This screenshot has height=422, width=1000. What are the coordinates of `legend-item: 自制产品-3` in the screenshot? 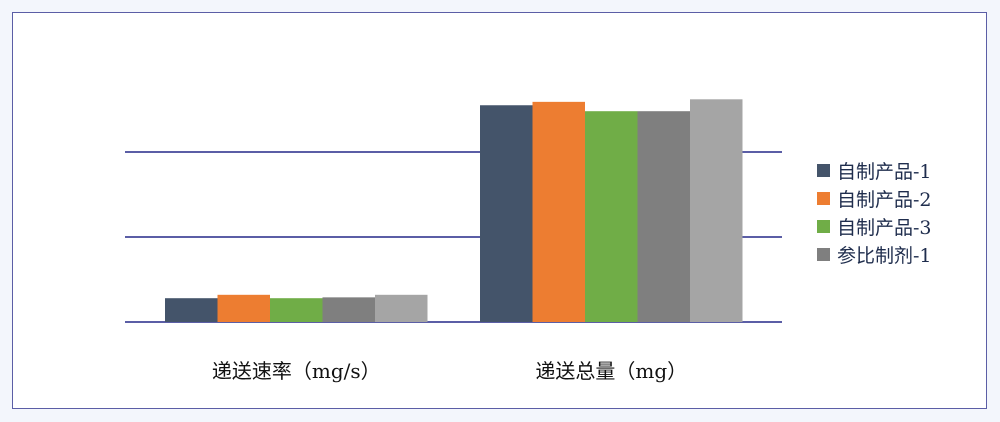 It's located at (874, 226).